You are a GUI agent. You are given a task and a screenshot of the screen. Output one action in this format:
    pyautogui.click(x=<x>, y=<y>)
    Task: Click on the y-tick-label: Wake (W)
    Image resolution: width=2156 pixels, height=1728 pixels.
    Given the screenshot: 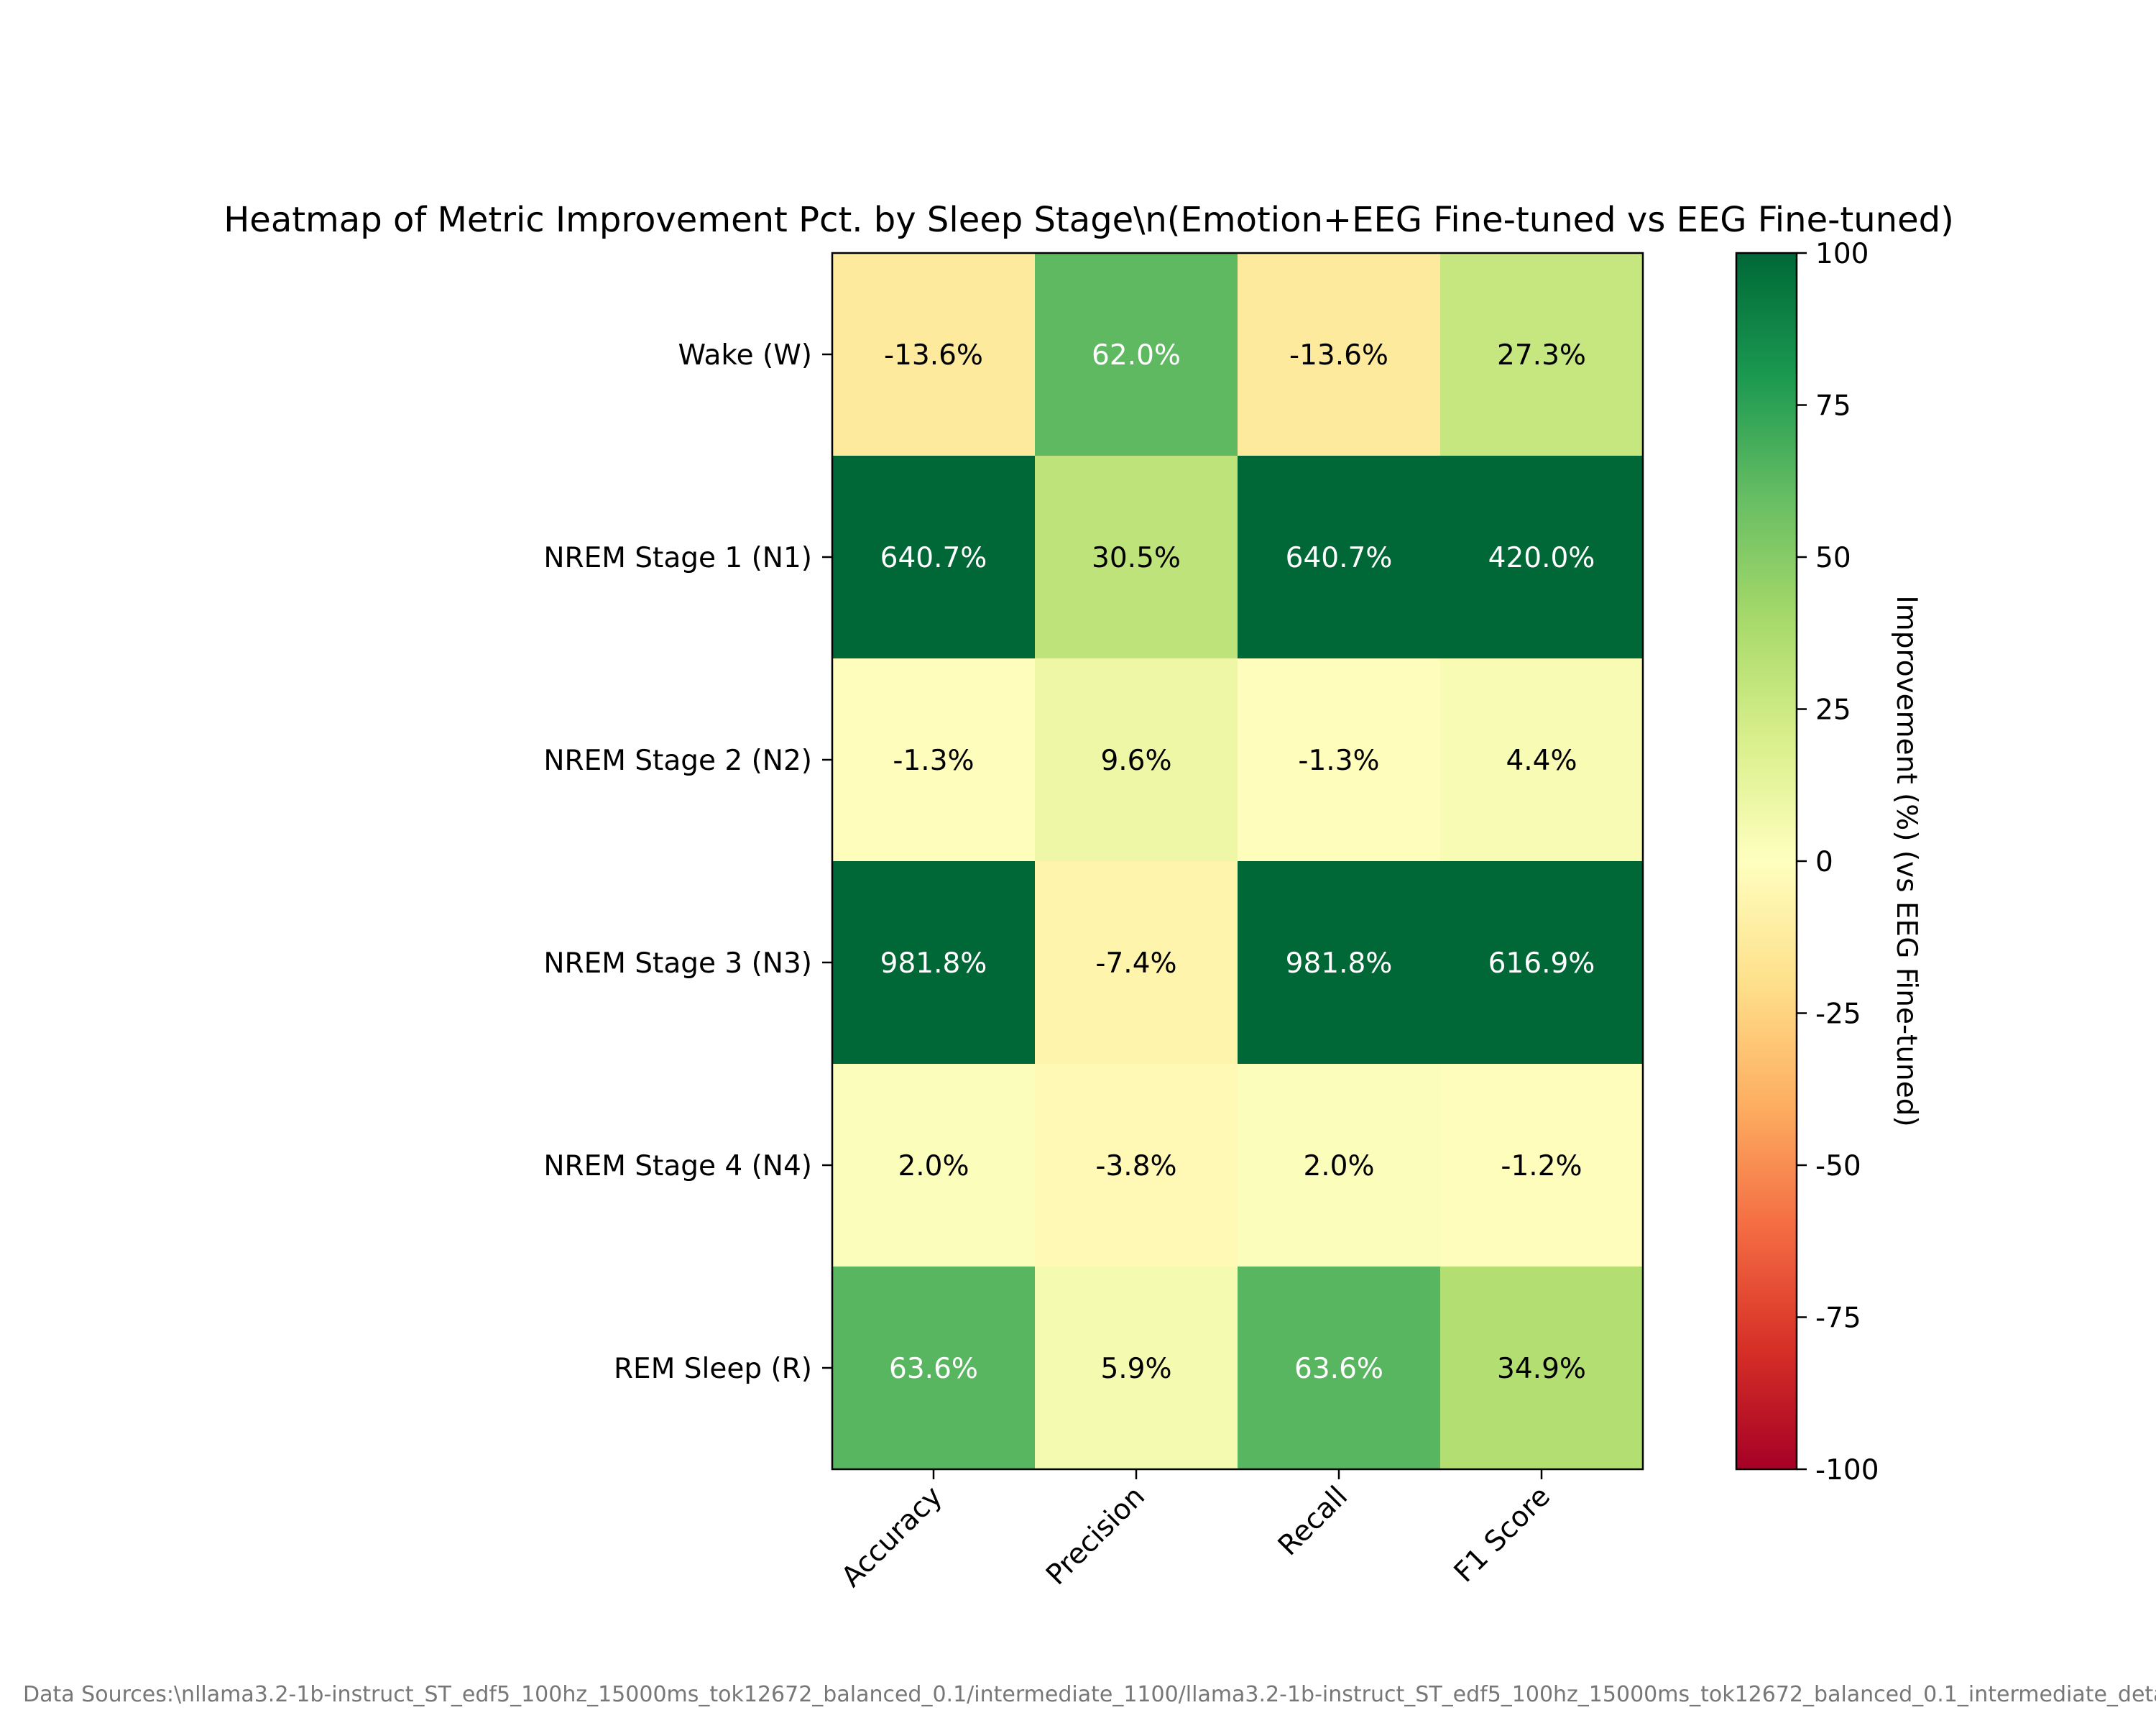 What is the action you would take?
    pyautogui.click(x=745, y=355)
    